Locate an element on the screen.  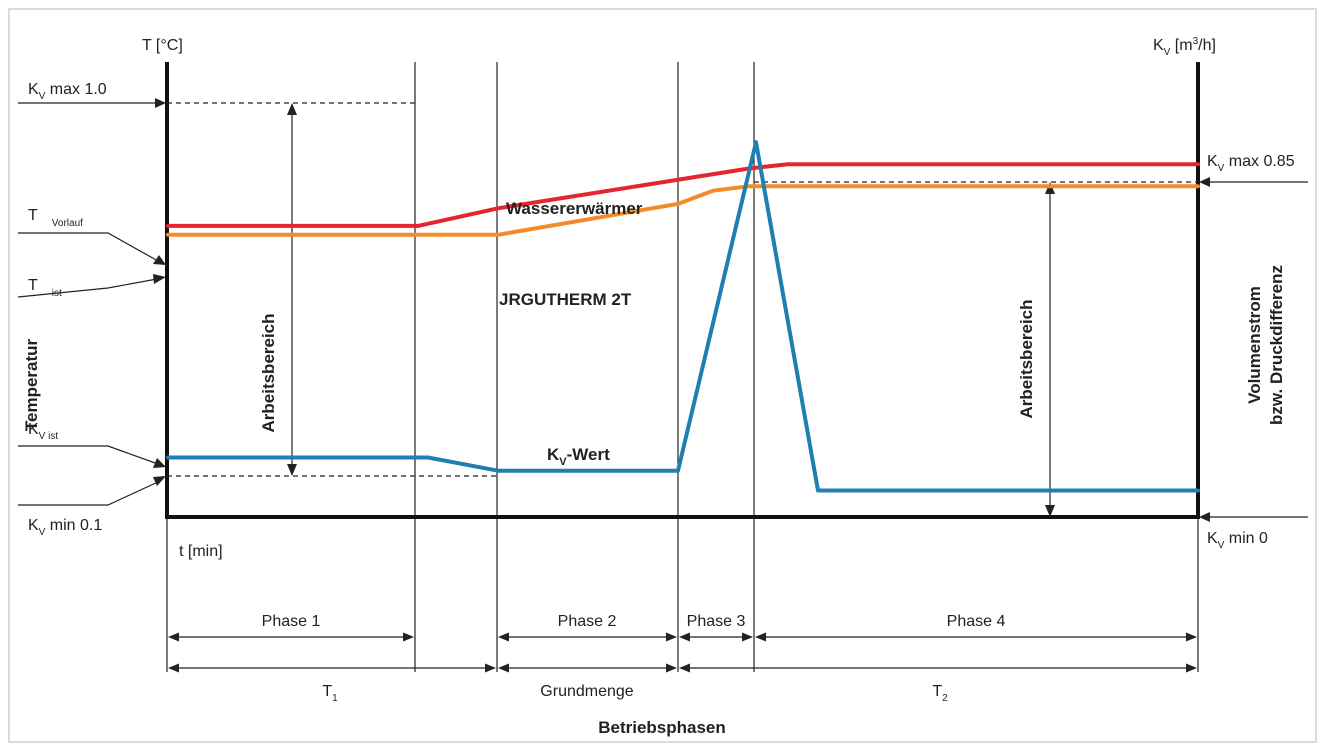
kv-min-right-label: KV min 0 is located at coordinates (1237, 540).